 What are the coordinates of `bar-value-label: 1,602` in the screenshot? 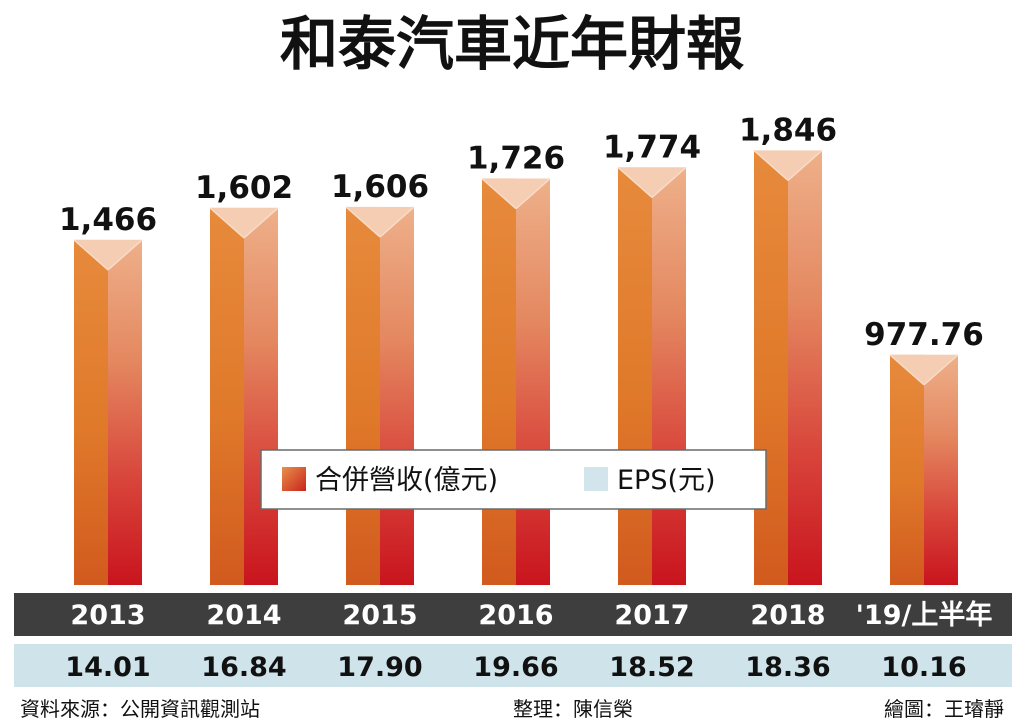 It's located at (244, 188).